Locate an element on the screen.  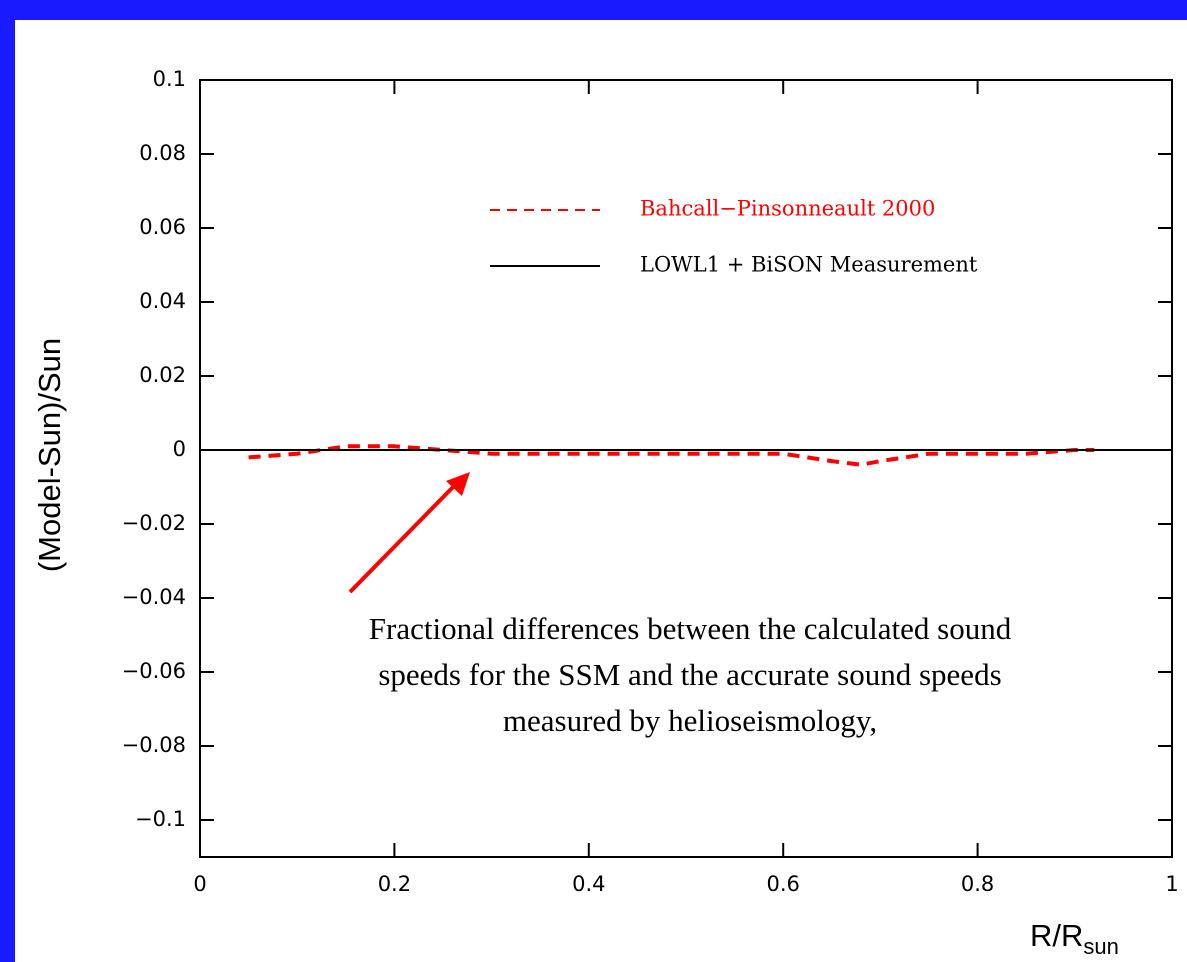
x-tick-label: 0 is located at coordinates (199, 884).